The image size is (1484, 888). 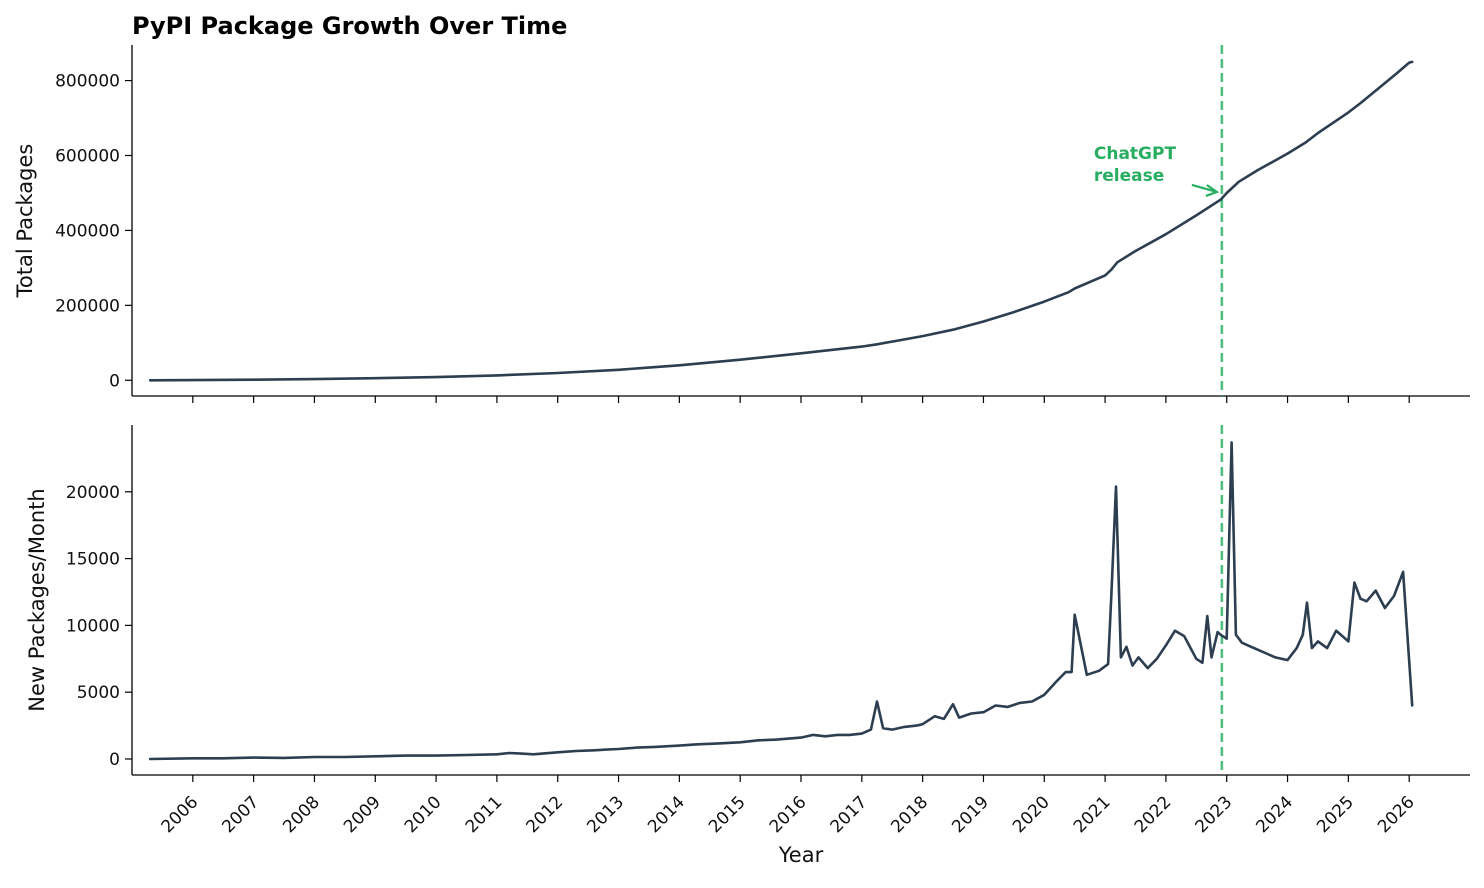 I want to click on y-tick-label: 200000, so click(x=87, y=306).